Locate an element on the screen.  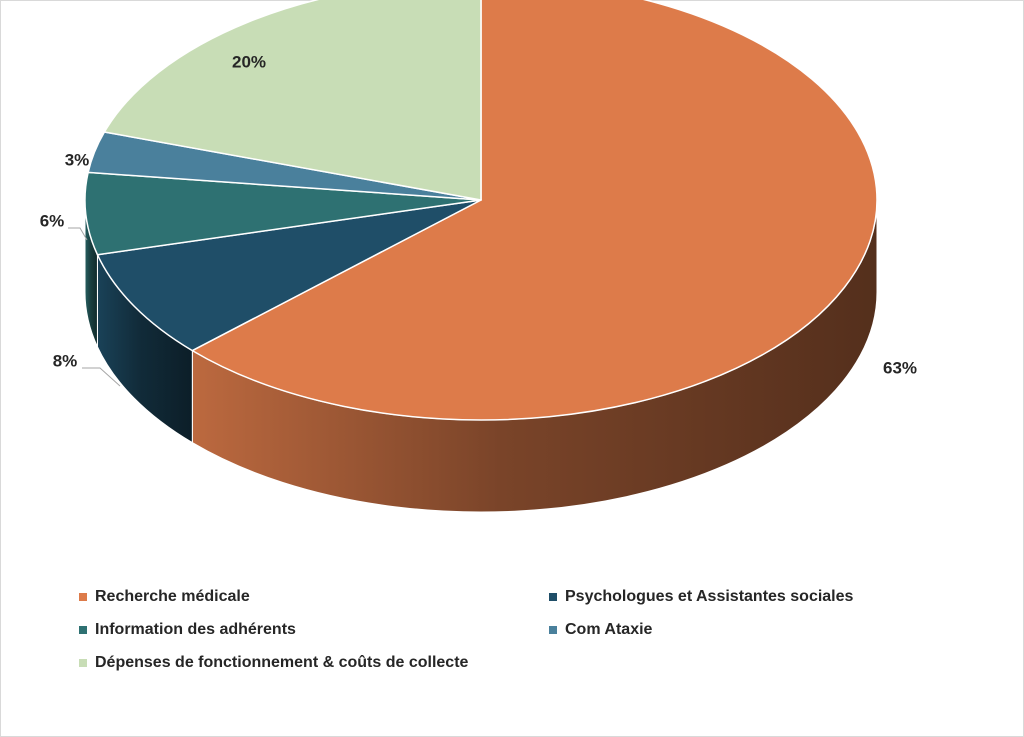
data-label-psychologues: 8% is located at coordinates (65, 360).